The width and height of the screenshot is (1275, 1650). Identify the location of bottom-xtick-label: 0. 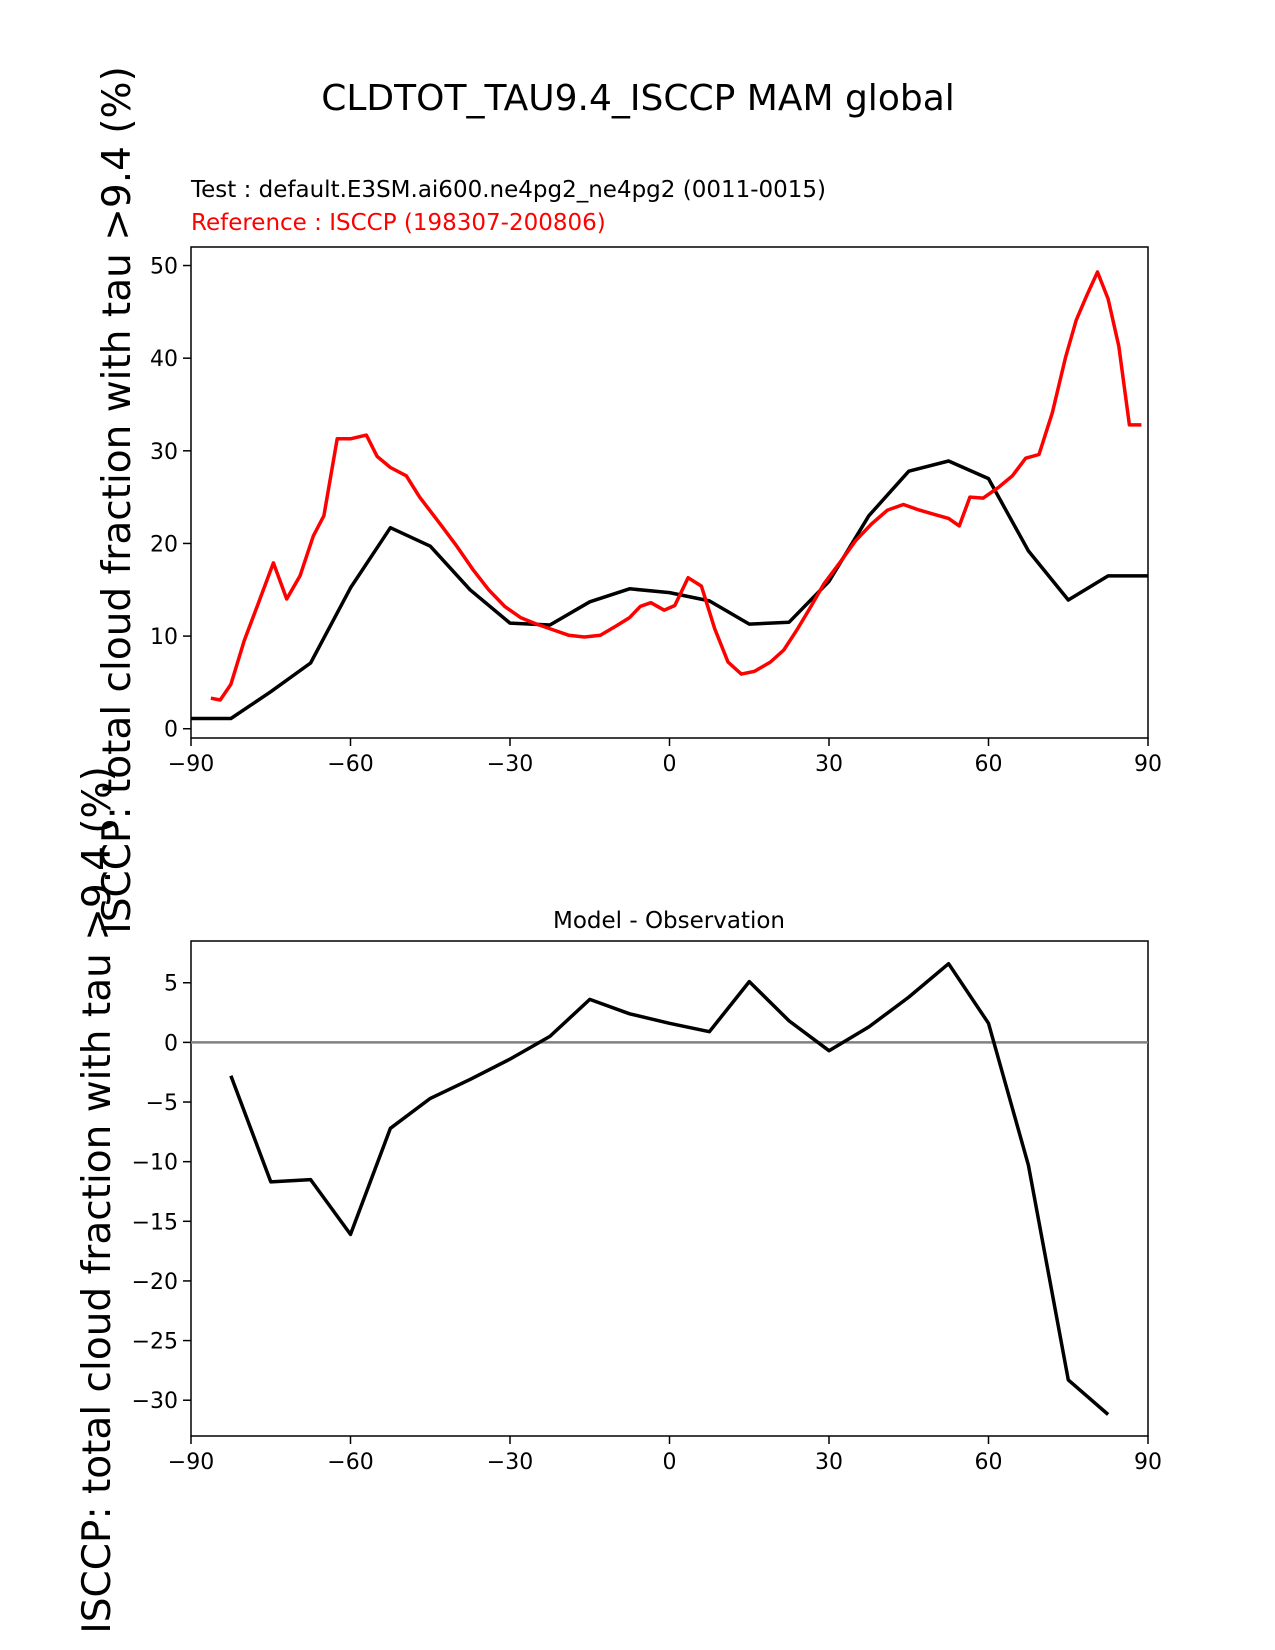
(670, 1462).